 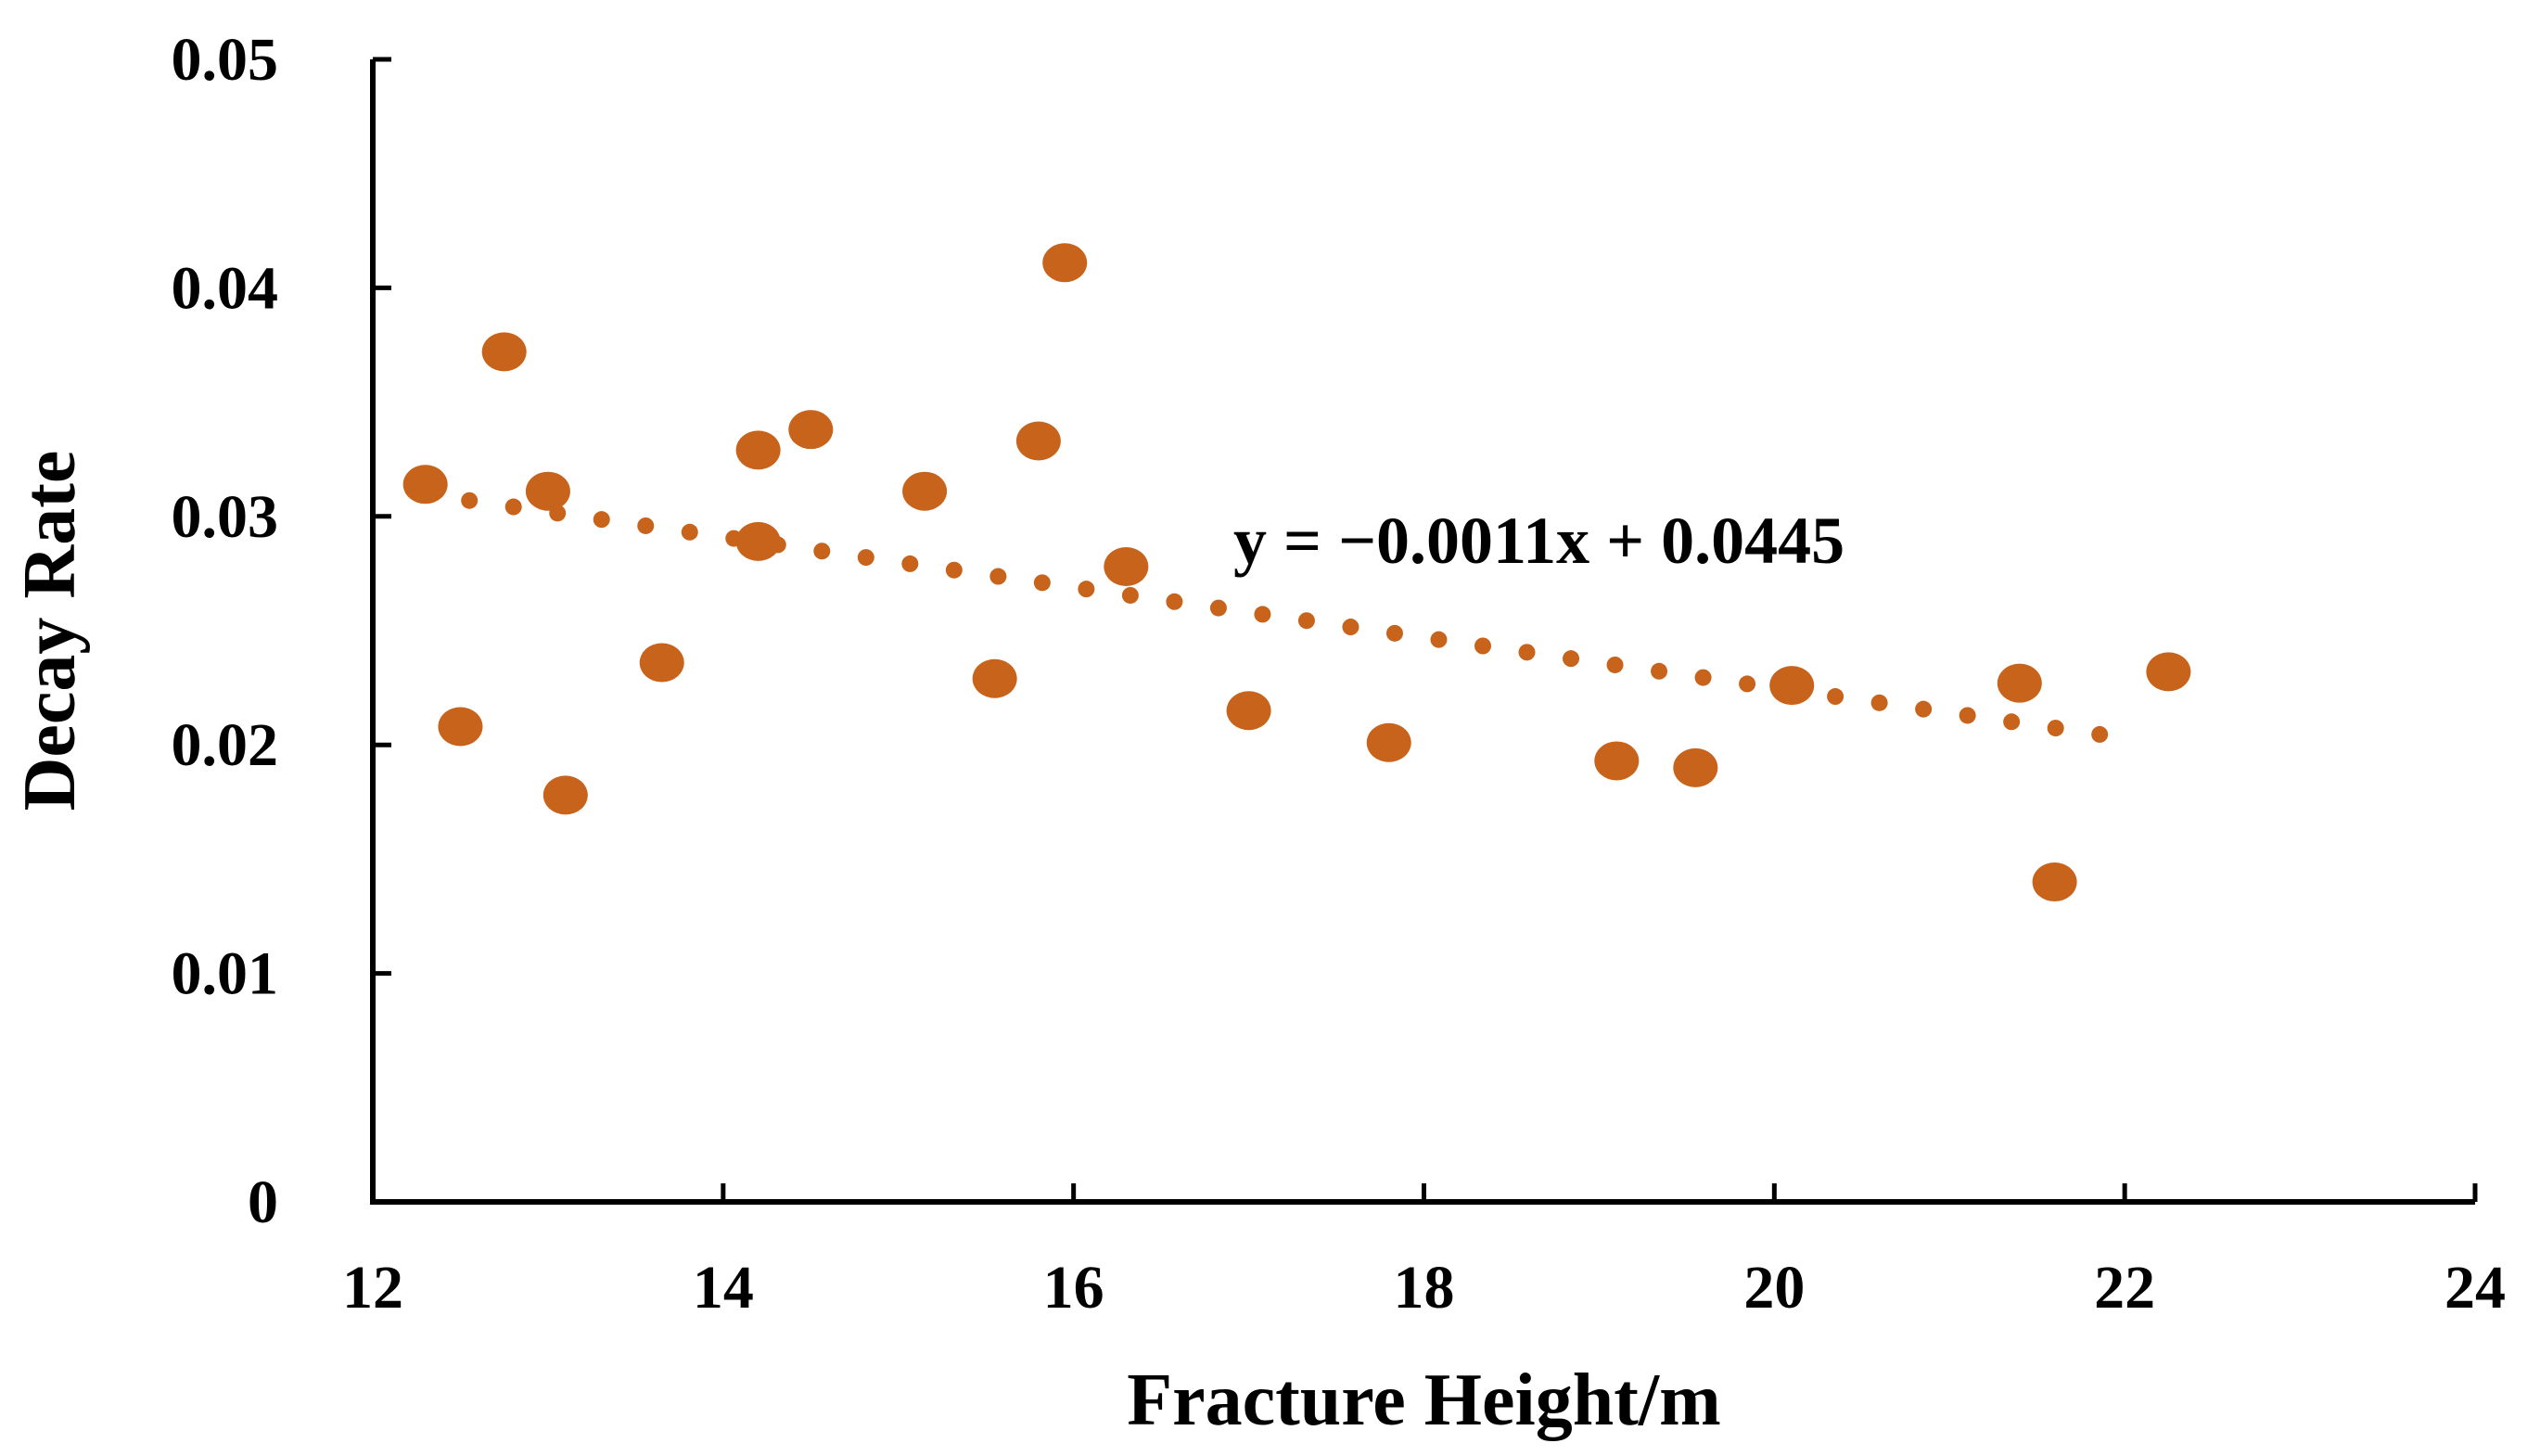 I want to click on trendline-equation: y = −0.0011x + 0.0445, so click(x=1538, y=541).